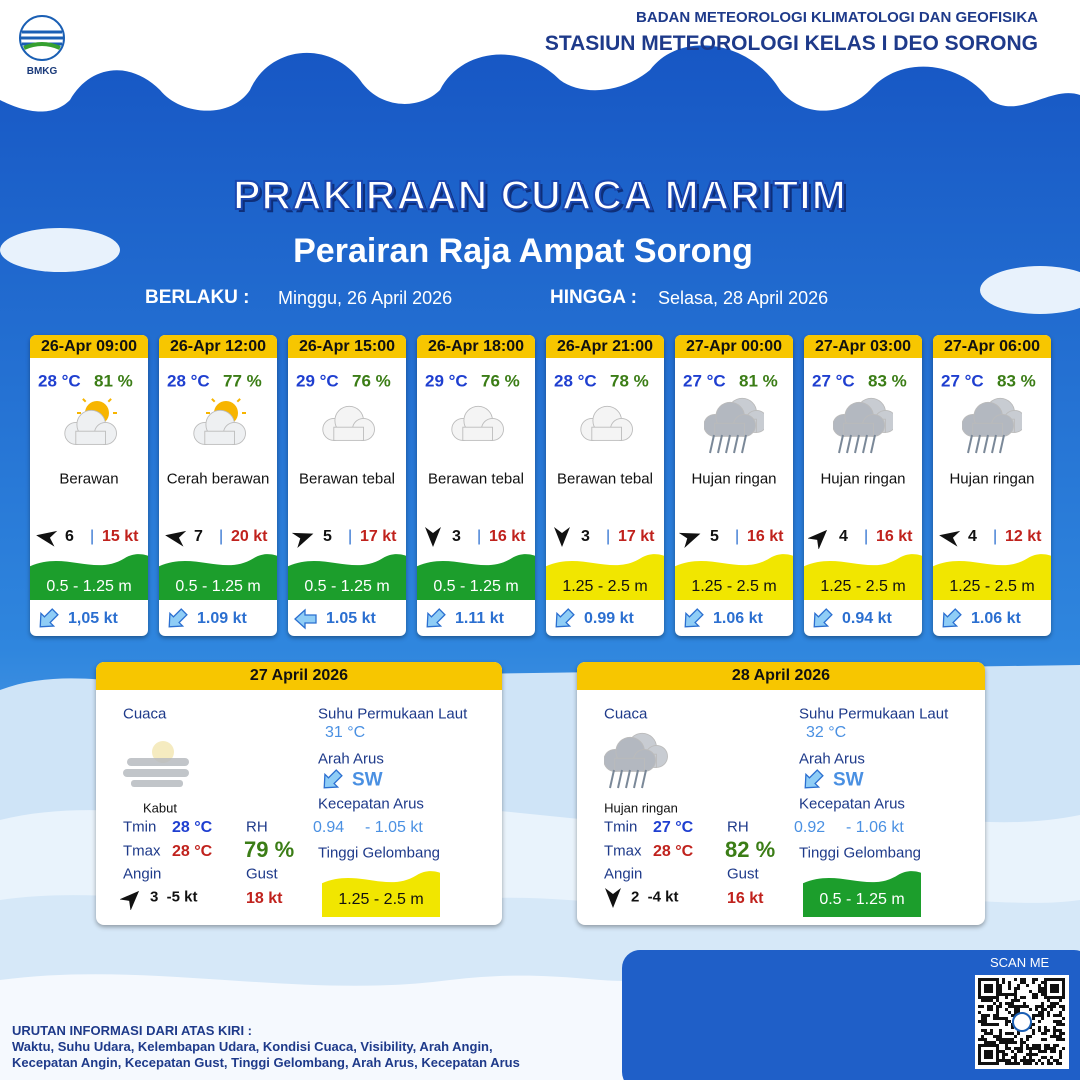 The width and height of the screenshot is (1080, 1080). Describe the element at coordinates (351, 618) in the screenshot. I see `current-speed: 1.05 kt` at that location.